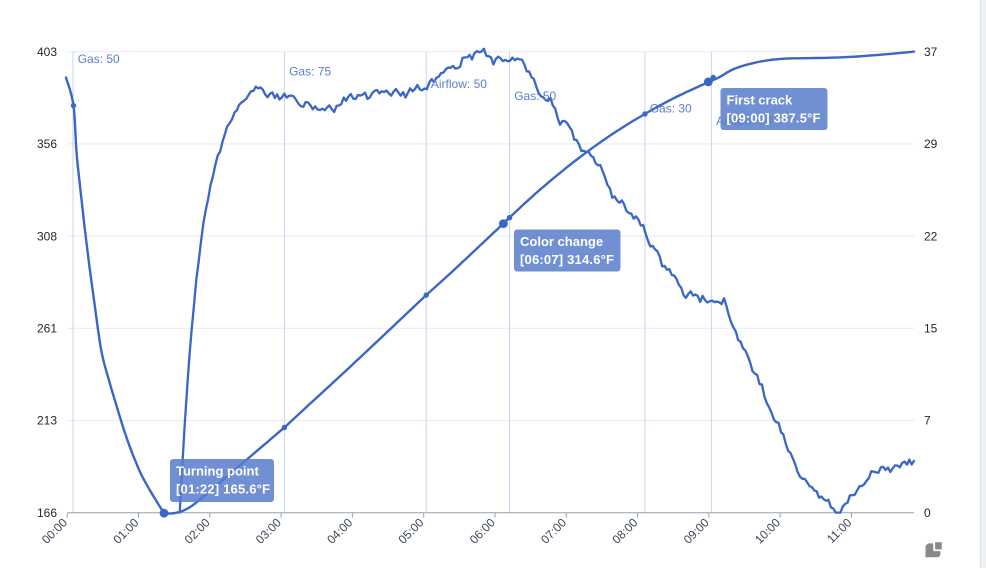  I want to click on svg-text: 15, so click(931, 329).